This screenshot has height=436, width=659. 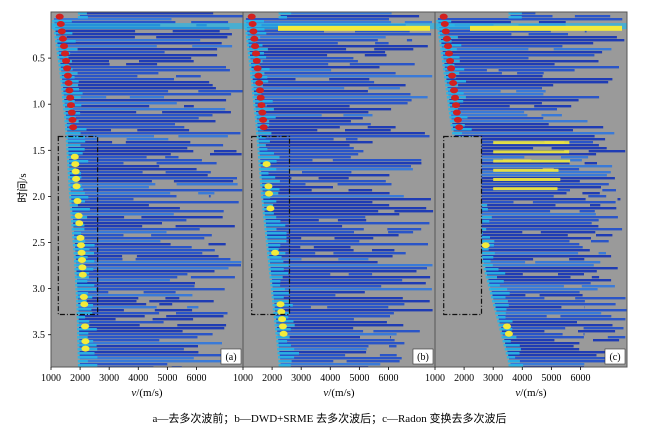 What do you see at coordinates (22, 187) in the screenshot?
I see `y-axis-title: 时间/s` at bounding box center [22, 187].